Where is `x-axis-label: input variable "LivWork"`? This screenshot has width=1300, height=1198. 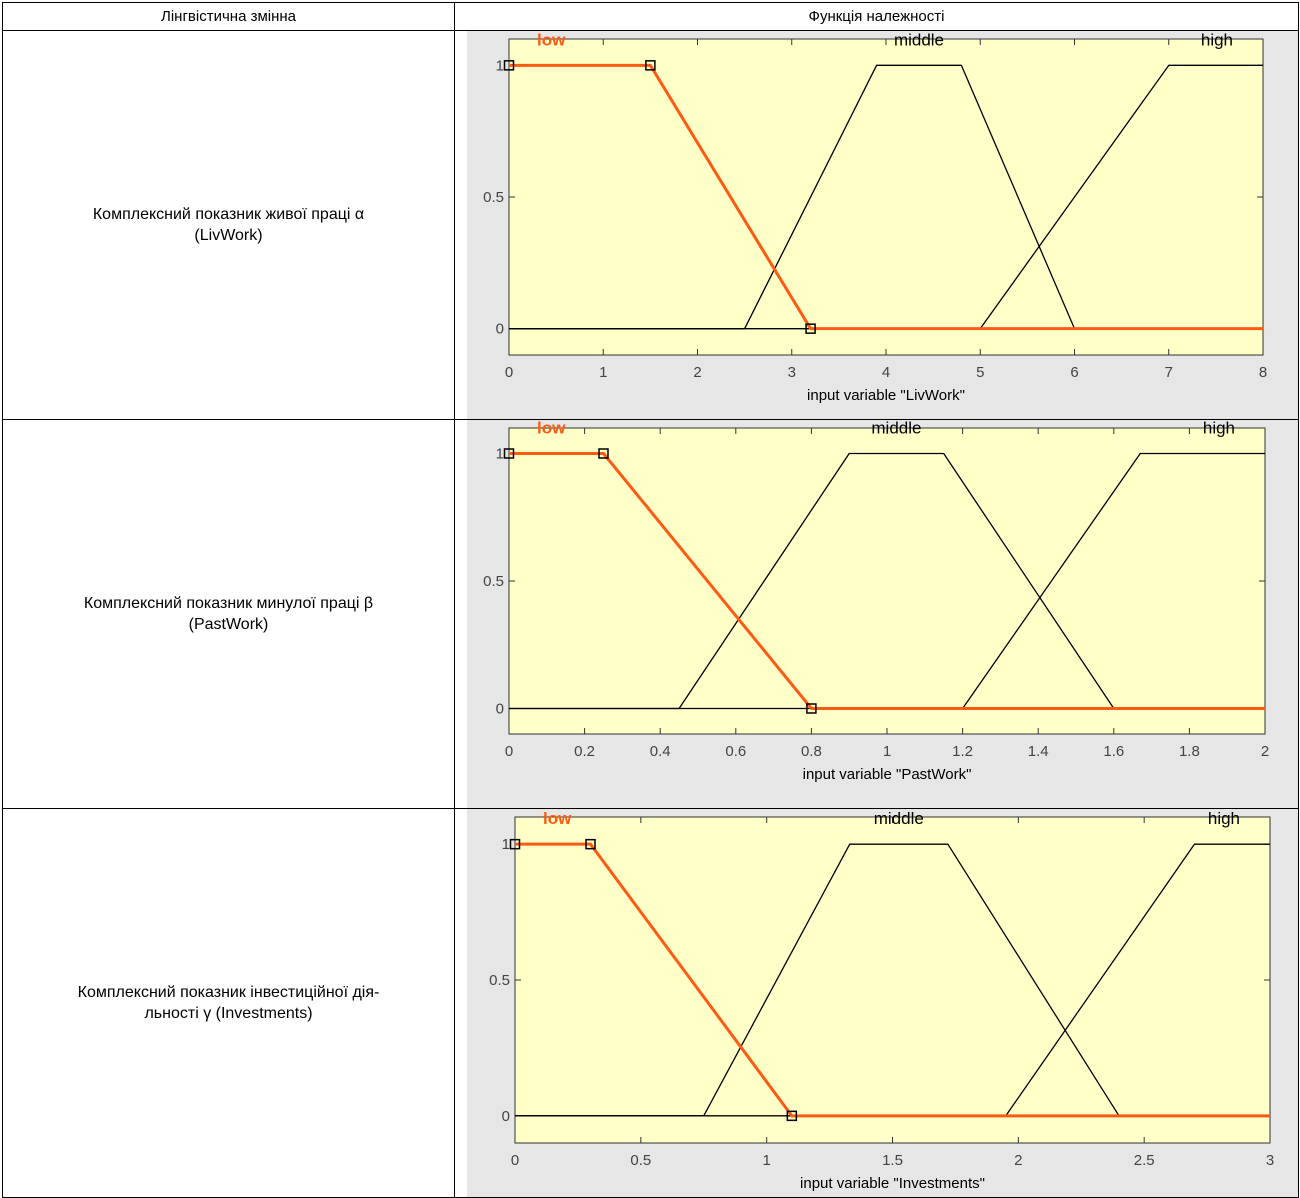 x-axis-label: input variable "LivWork" is located at coordinates (886, 395).